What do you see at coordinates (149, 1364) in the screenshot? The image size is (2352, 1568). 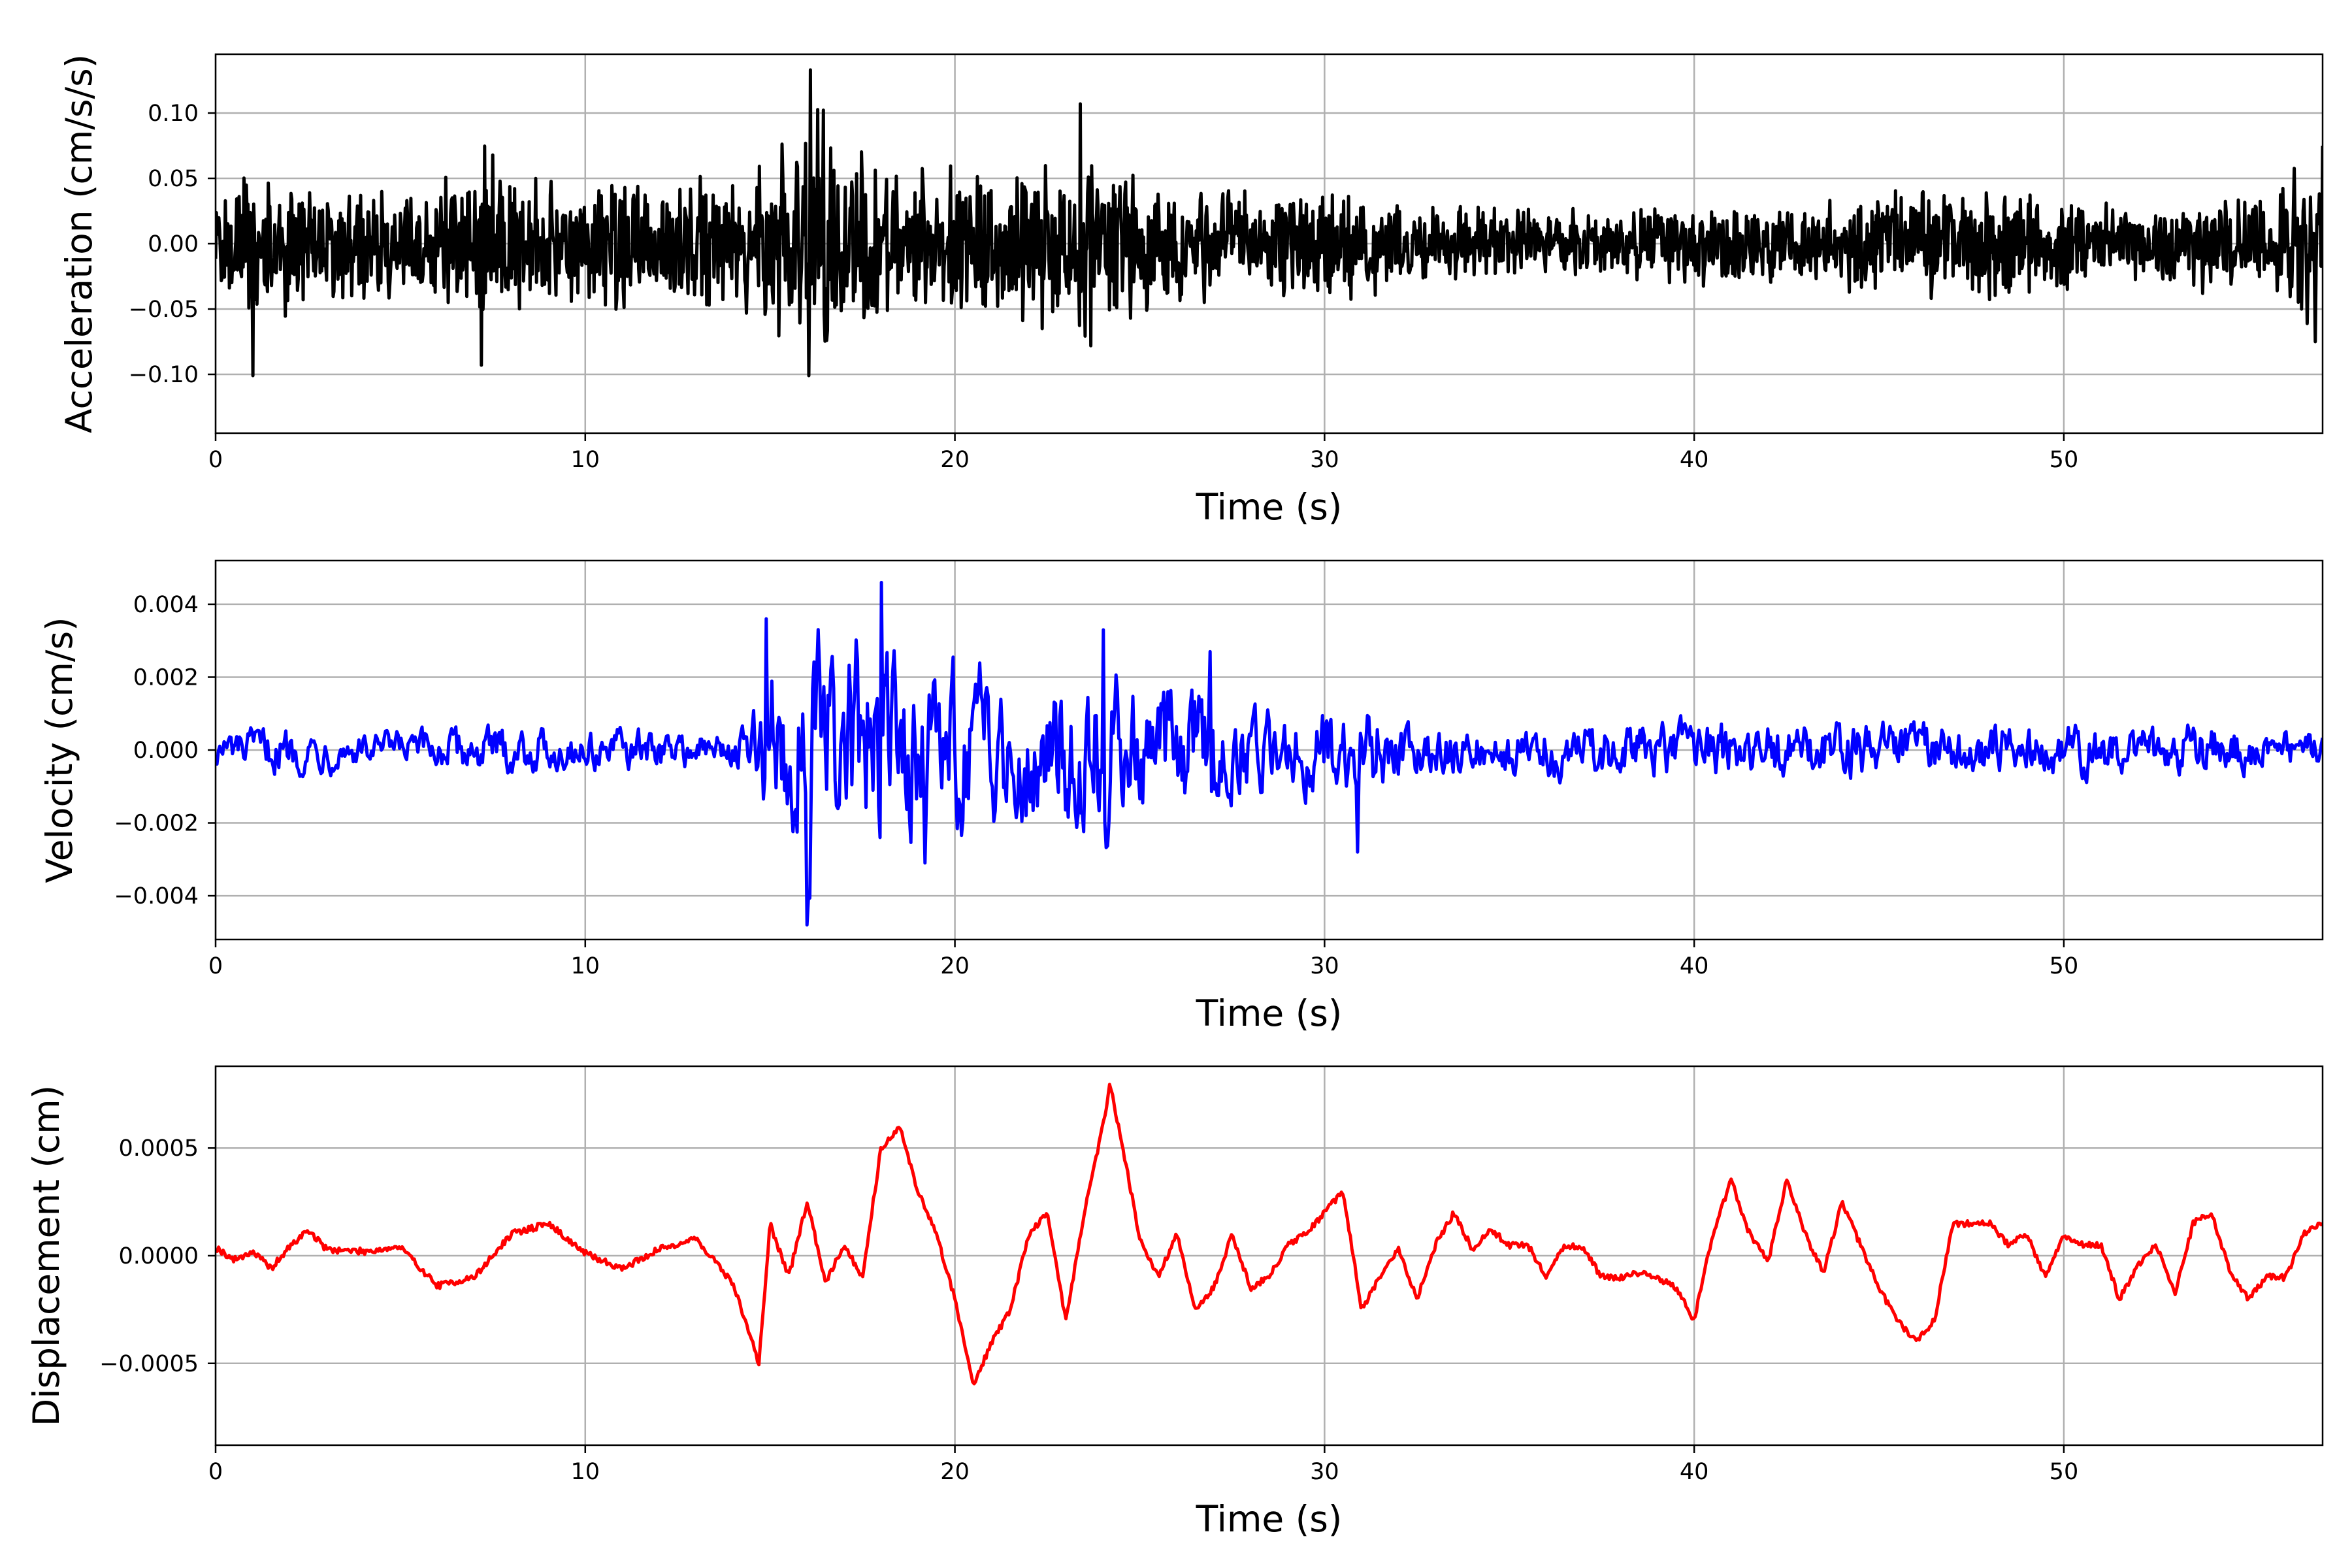 I see `y-tick-label: −0.0005` at bounding box center [149, 1364].